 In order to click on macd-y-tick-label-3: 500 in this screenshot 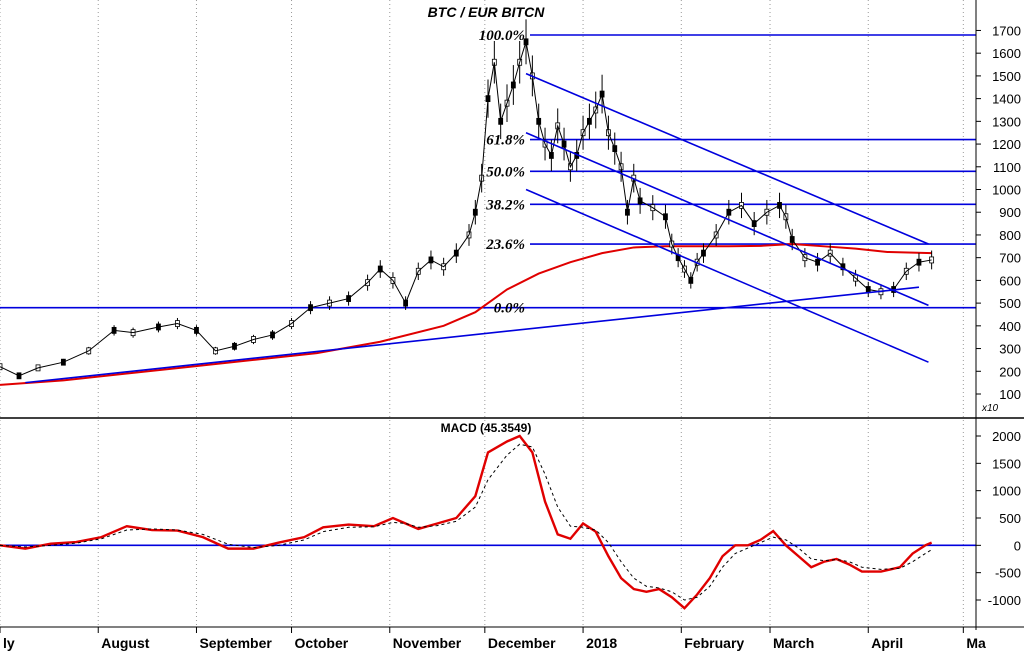, I will do `click(1010, 518)`.